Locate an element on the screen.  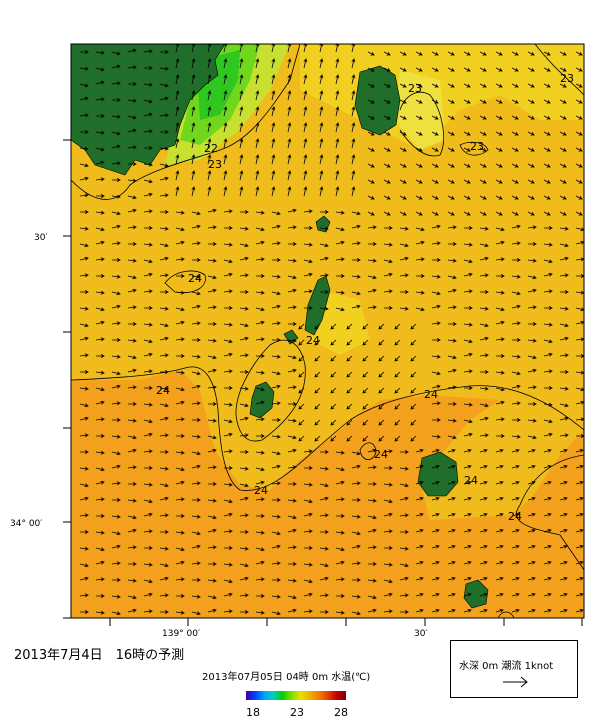
lat-label-34: 34° 00′ is located at coordinates (26, 524).